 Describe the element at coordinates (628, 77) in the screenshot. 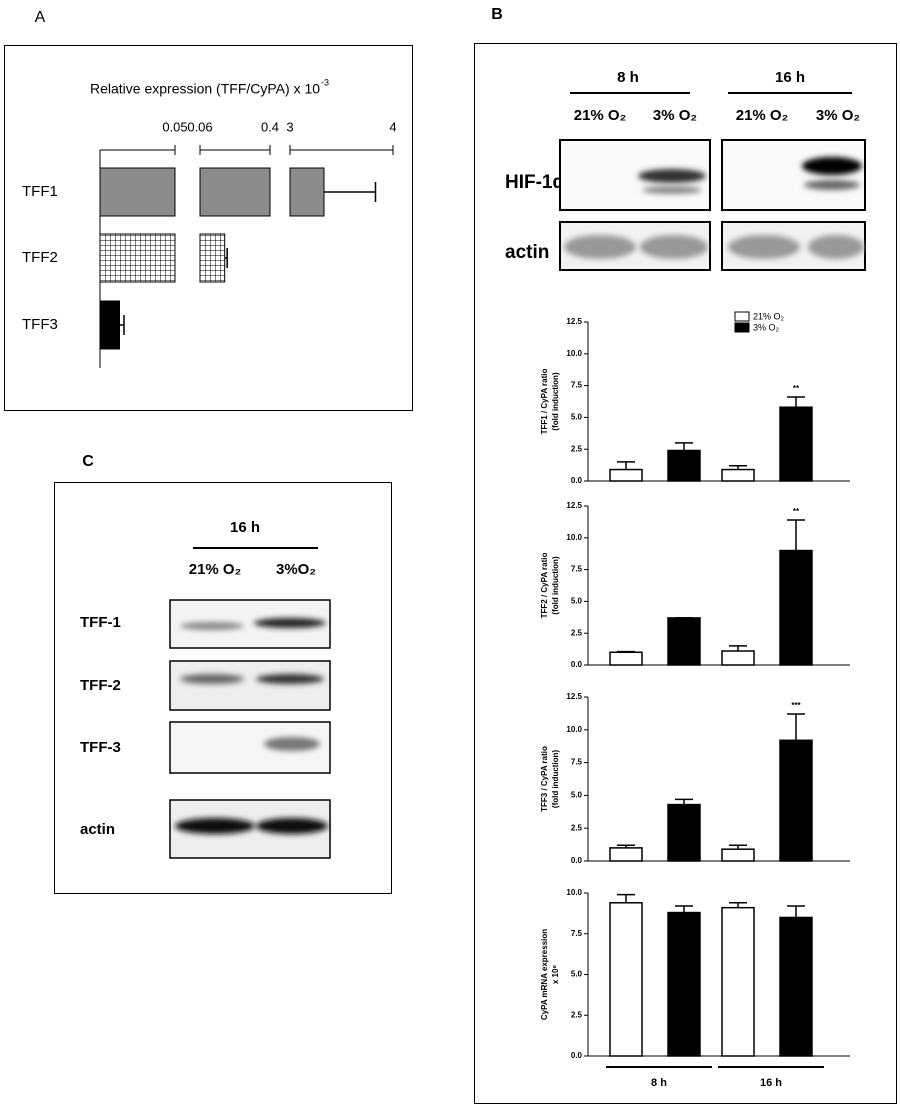

I see `time-label: 8 h` at that location.